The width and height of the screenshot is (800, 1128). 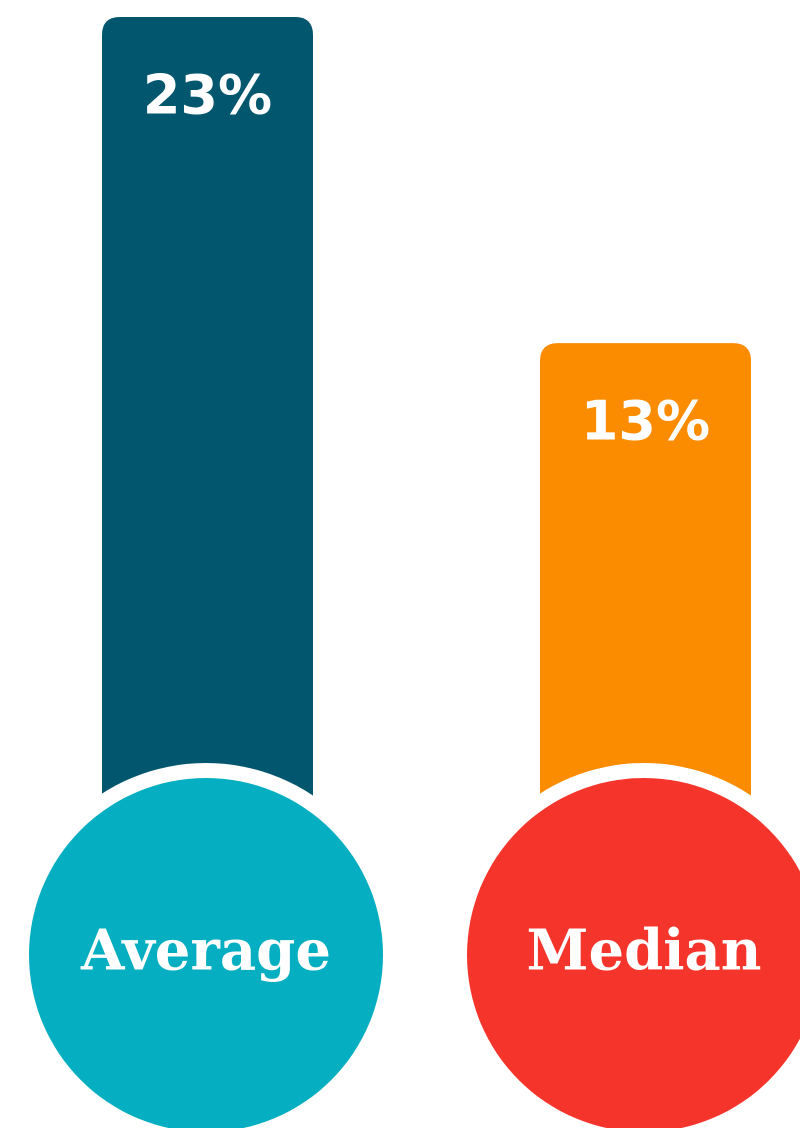 I want to click on category-label: Average, so click(x=205, y=951).